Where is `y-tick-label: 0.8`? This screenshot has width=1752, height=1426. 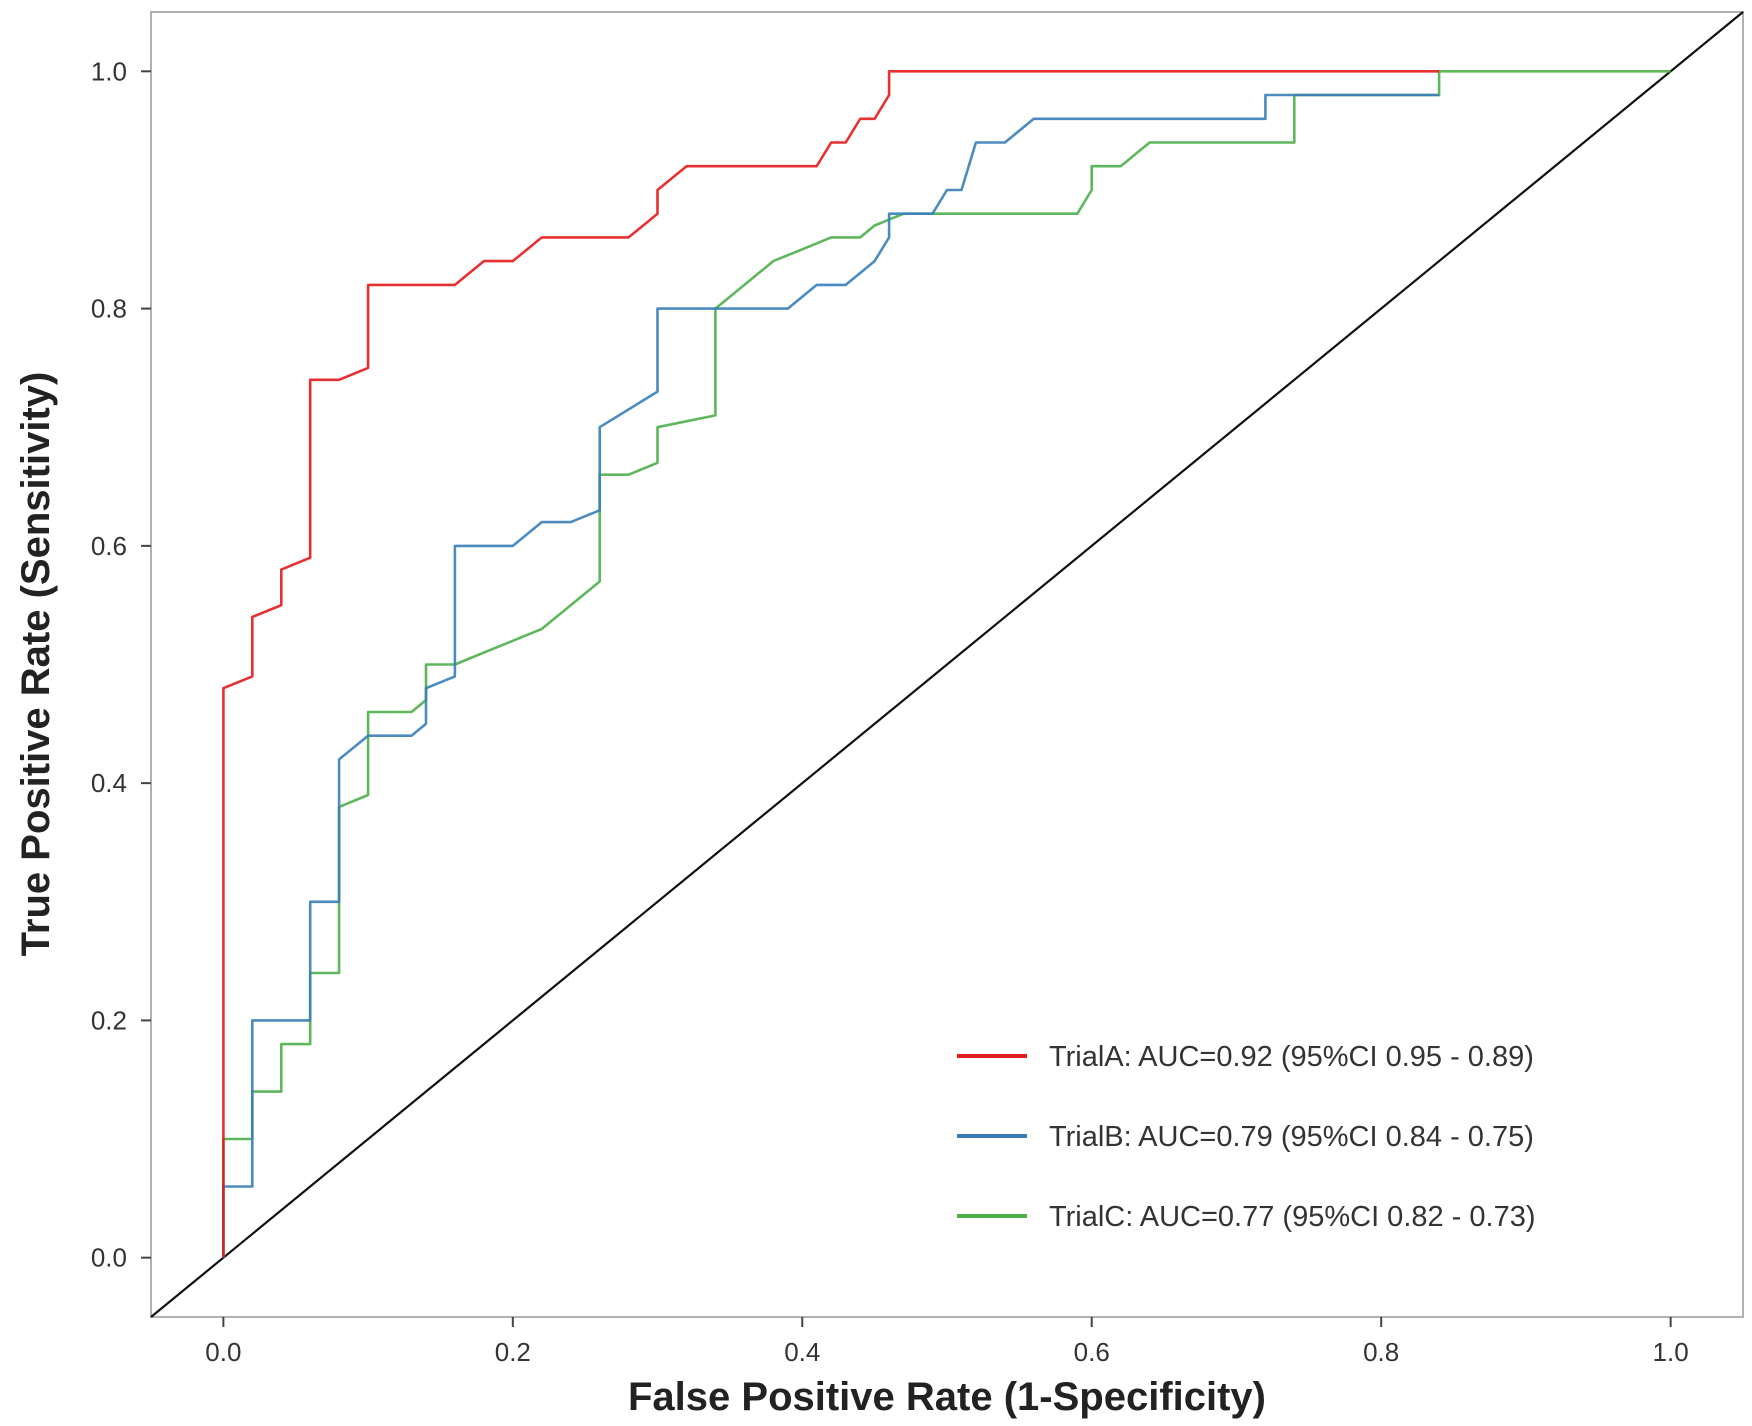
y-tick-label: 0.8 is located at coordinates (109, 309).